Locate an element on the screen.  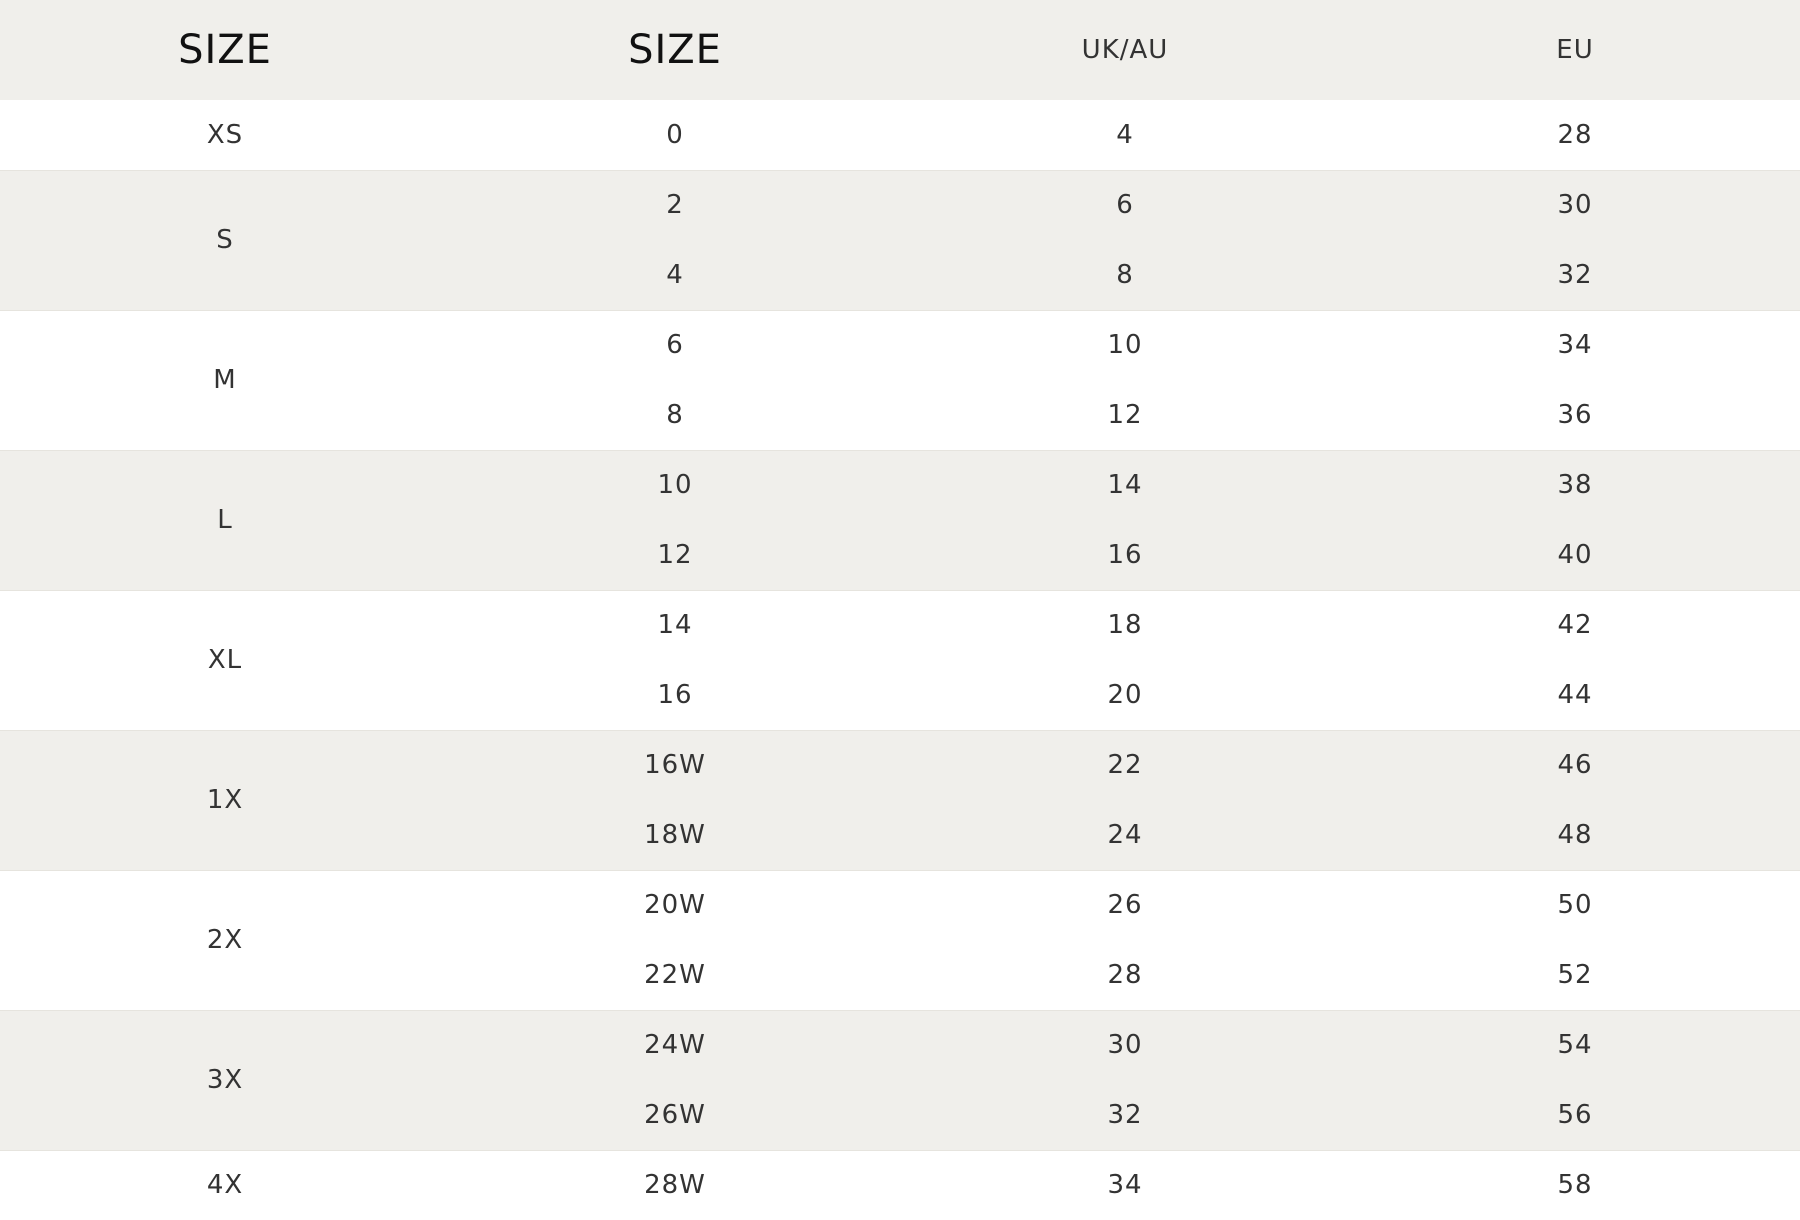
uk-au-cell: 10 is located at coordinates (1125, 344).